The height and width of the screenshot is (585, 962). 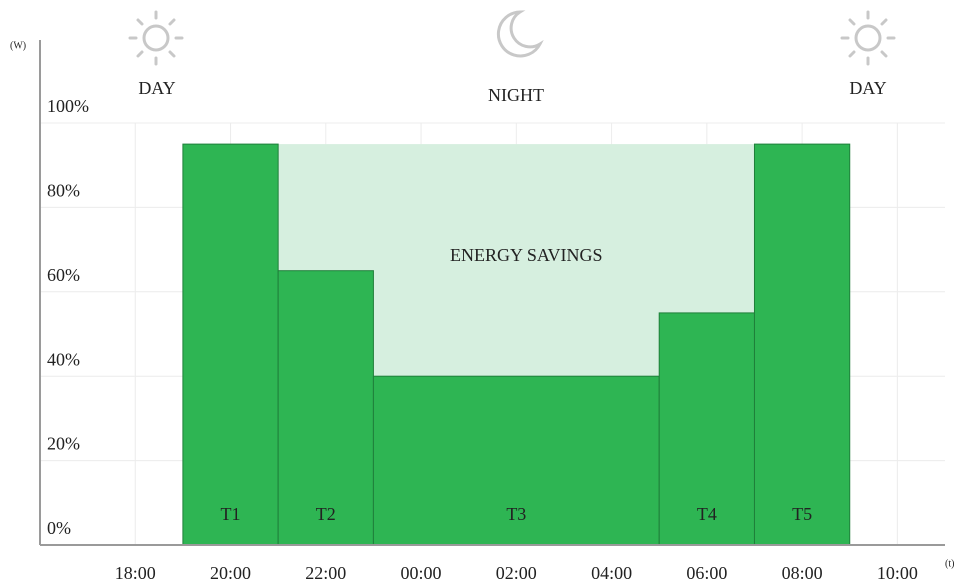 What do you see at coordinates (231, 514) in the screenshot?
I see `bar-label: T1` at bounding box center [231, 514].